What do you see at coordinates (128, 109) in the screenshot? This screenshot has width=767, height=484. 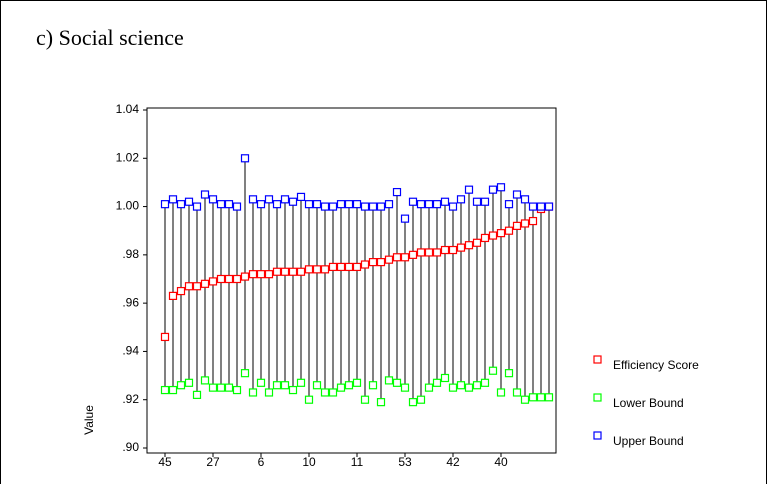 I see `y-tick-label: 1.04` at bounding box center [128, 109].